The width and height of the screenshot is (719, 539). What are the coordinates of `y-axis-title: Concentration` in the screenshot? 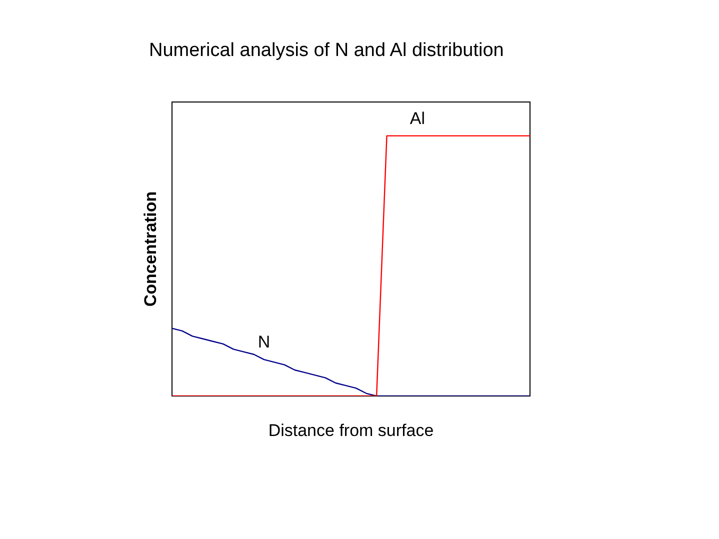 It's located at (150, 249).